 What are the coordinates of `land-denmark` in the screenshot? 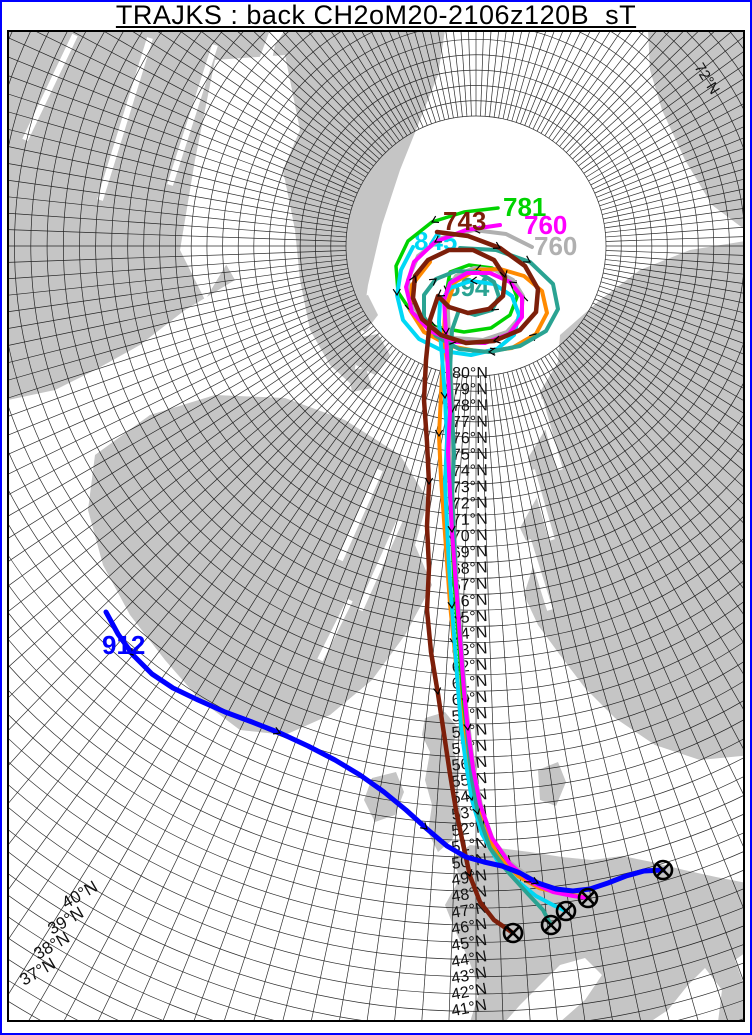 It's located at (552, 784).